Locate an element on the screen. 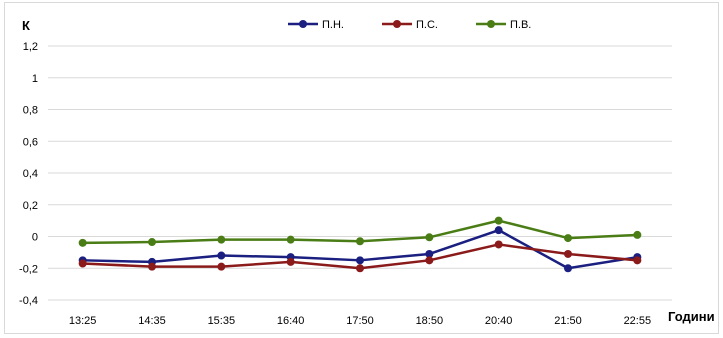 This screenshot has width=723, height=338. y-tick-label: 0,8 is located at coordinates (30, 111).